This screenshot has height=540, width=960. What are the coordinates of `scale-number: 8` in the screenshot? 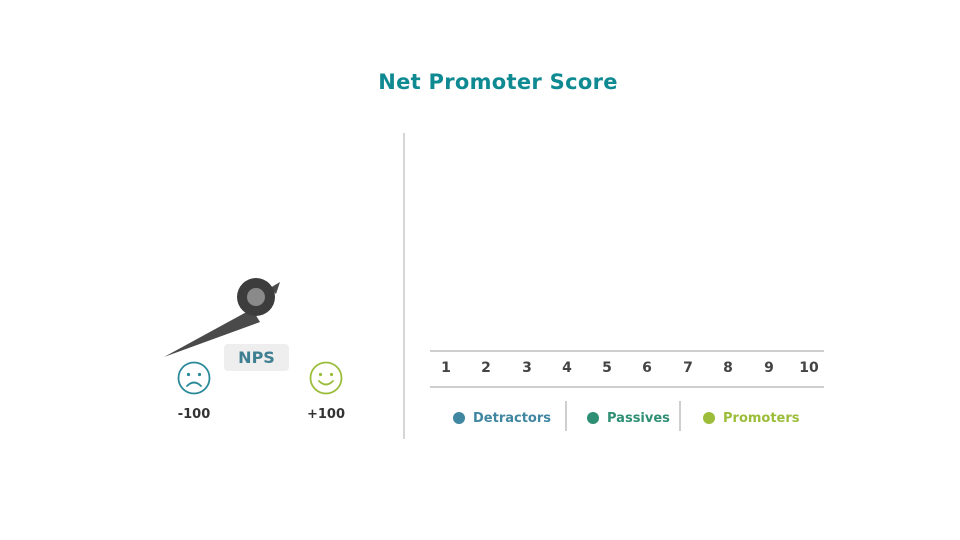 It's located at (728, 368).